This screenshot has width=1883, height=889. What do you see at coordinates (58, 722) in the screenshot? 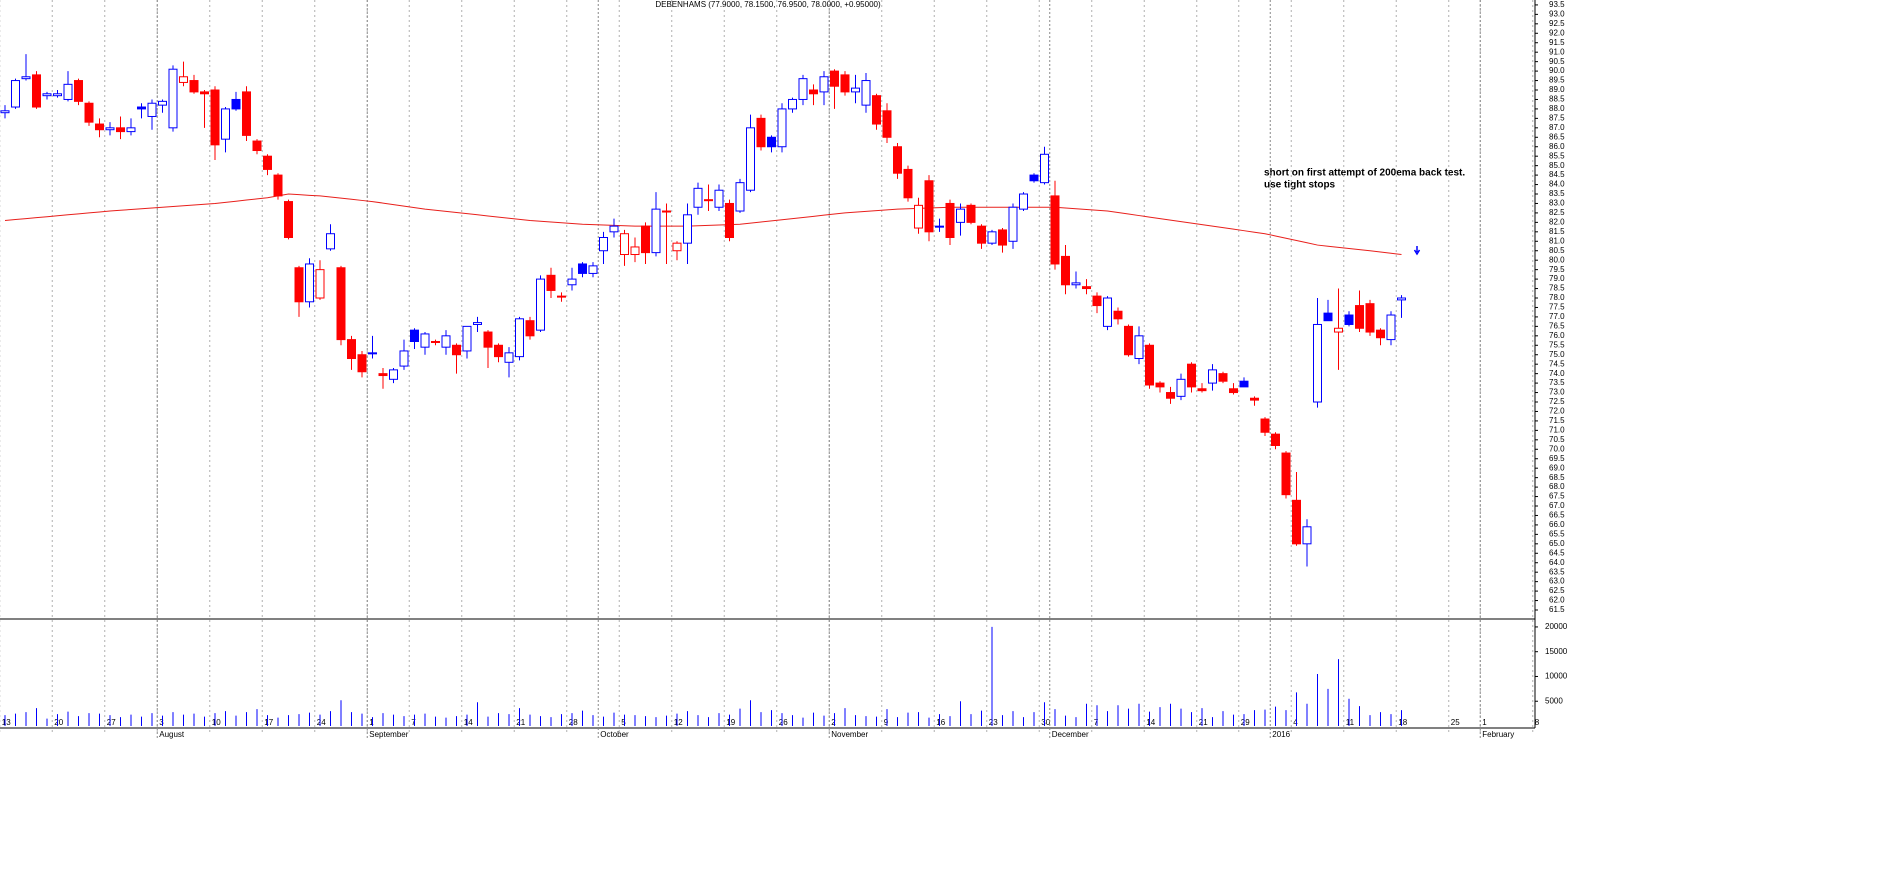
I see `x-tick-label: 20` at bounding box center [58, 722].